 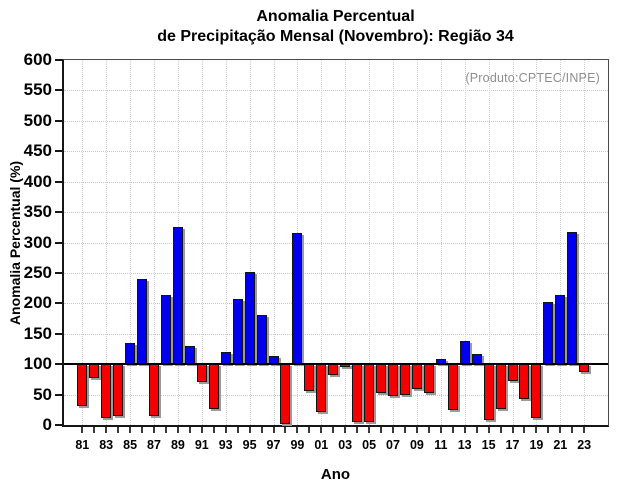 What do you see at coordinates (37, 120) in the screenshot?
I see `y-tick-label: 500` at bounding box center [37, 120].